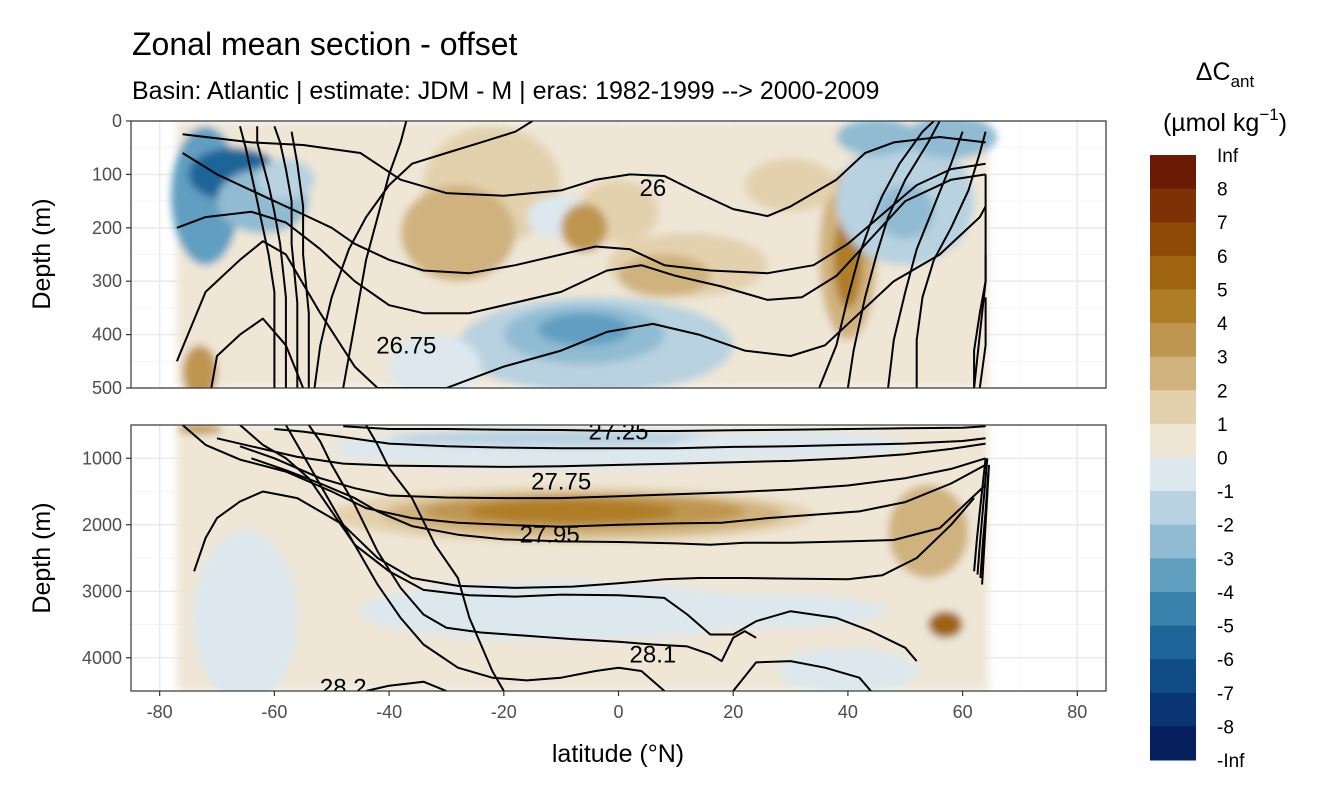 The width and height of the screenshot is (1344, 806). Describe the element at coordinates (102, 525) in the screenshot. I see `y-tick-label: 2000` at that location.